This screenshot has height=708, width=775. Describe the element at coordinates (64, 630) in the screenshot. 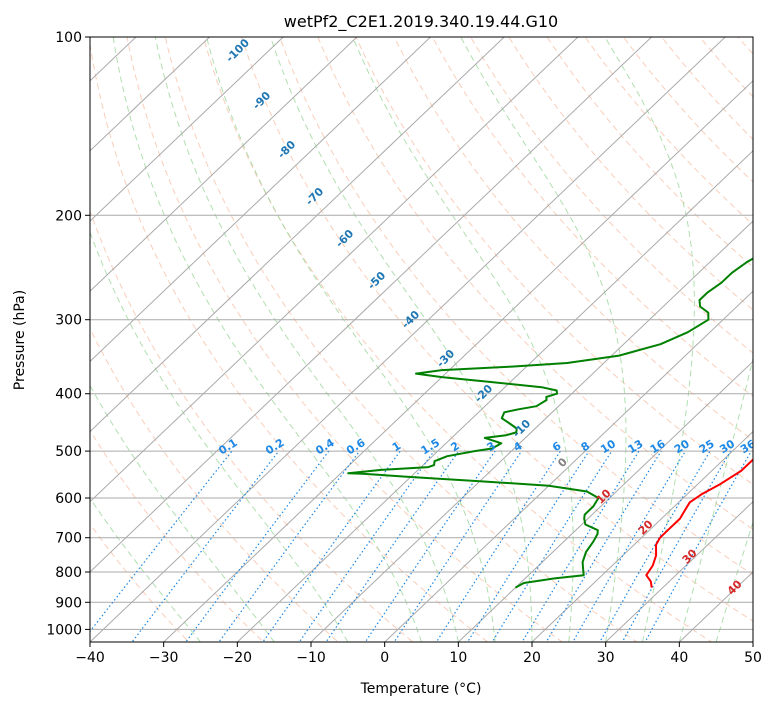

I see `y-tick-label: 1000` at that location.